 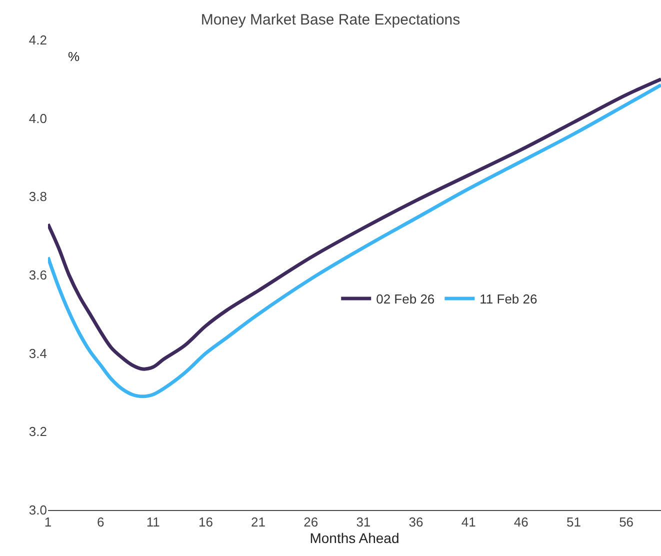 What do you see at coordinates (363, 522) in the screenshot?
I see `x-tick-label: 31` at bounding box center [363, 522].